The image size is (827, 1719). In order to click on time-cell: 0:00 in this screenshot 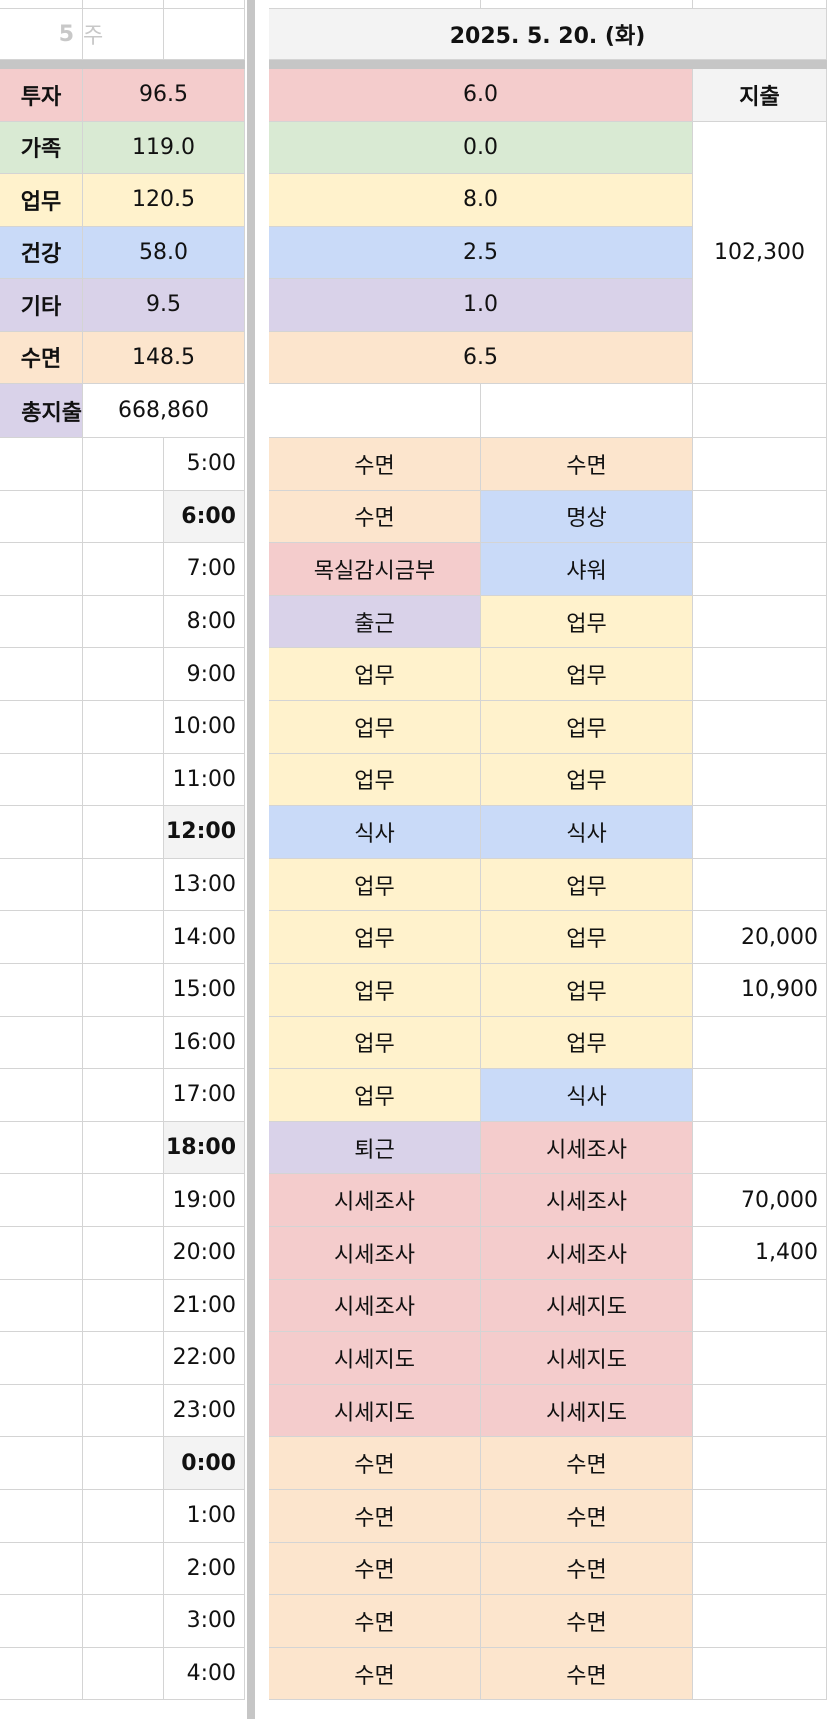, I will do `click(204, 1463)`.